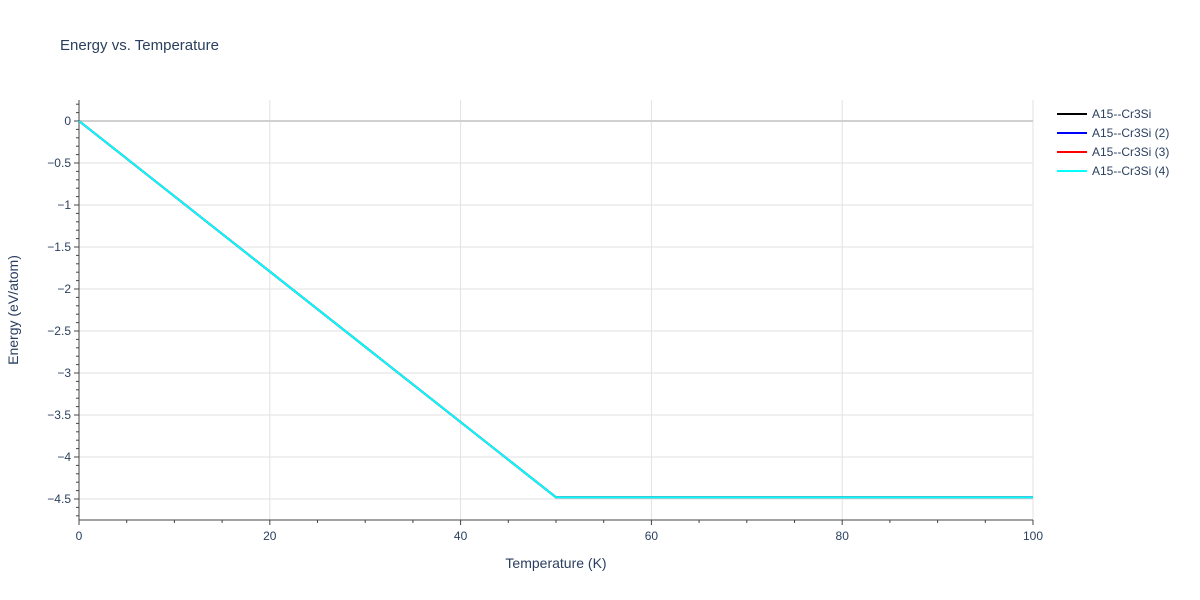 Image resolution: width=1200 pixels, height=600 pixels. I want to click on y-tick-label: −0.5, so click(59, 163).